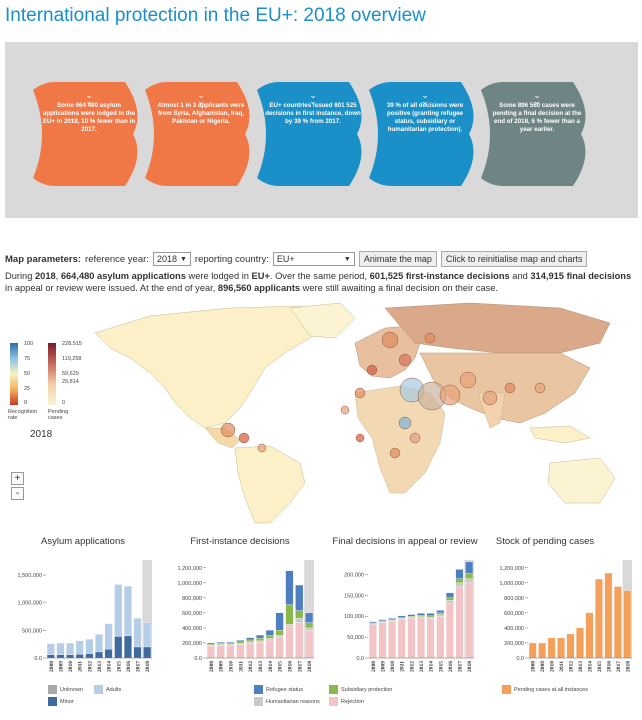 The height and width of the screenshot is (720, 642). I want to click on country-select: EU+ ▼, so click(313, 259).